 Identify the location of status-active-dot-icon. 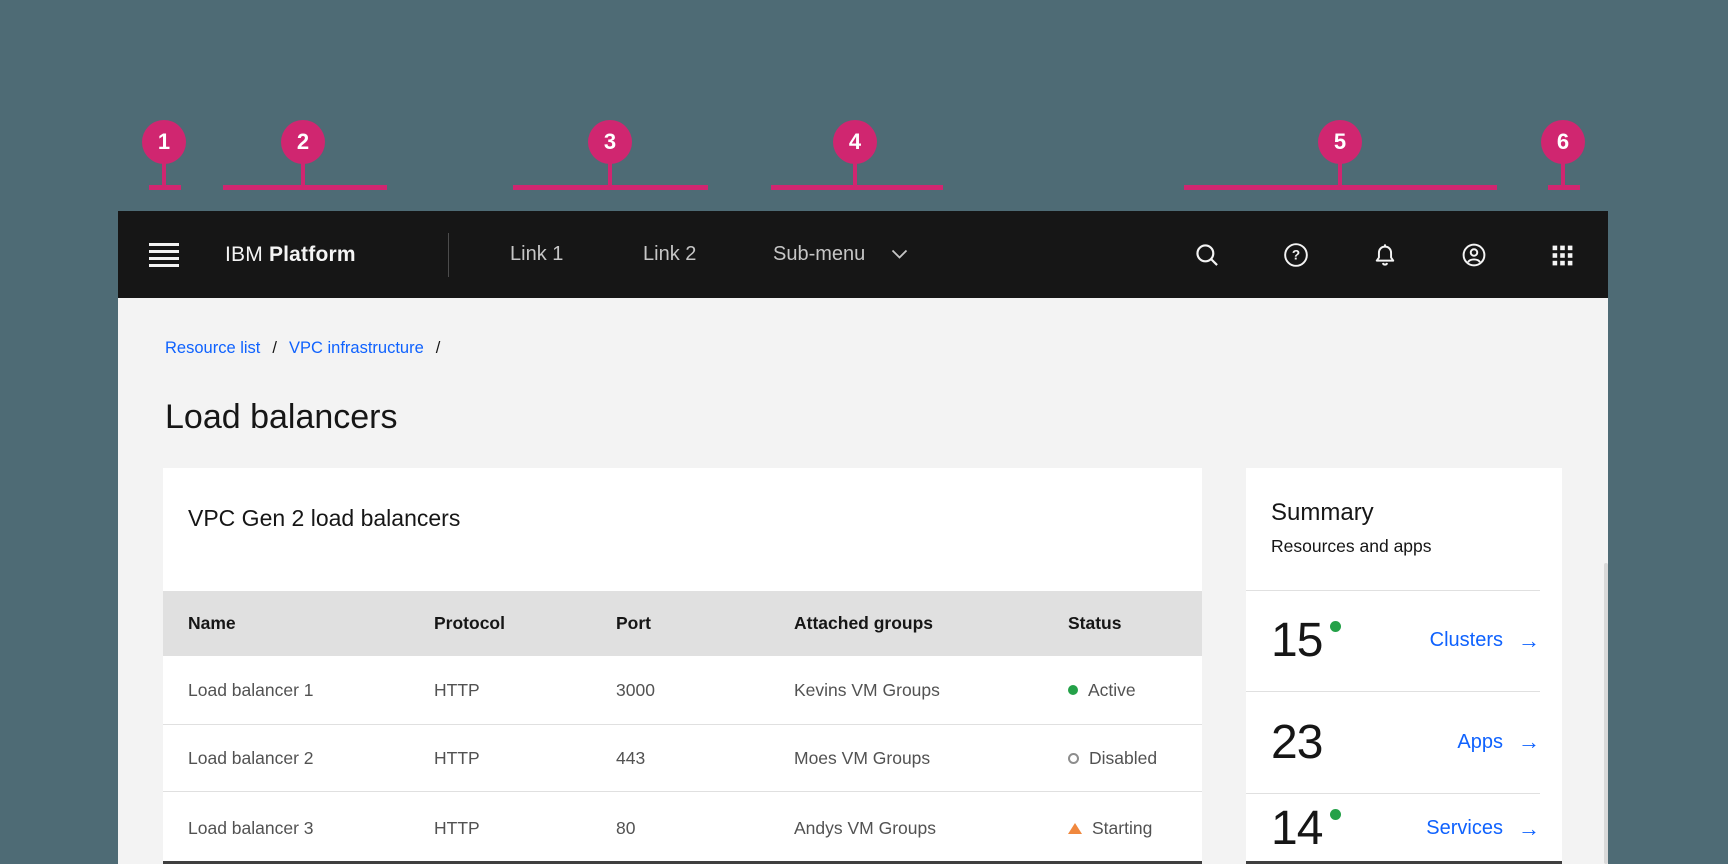
(1073, 690).